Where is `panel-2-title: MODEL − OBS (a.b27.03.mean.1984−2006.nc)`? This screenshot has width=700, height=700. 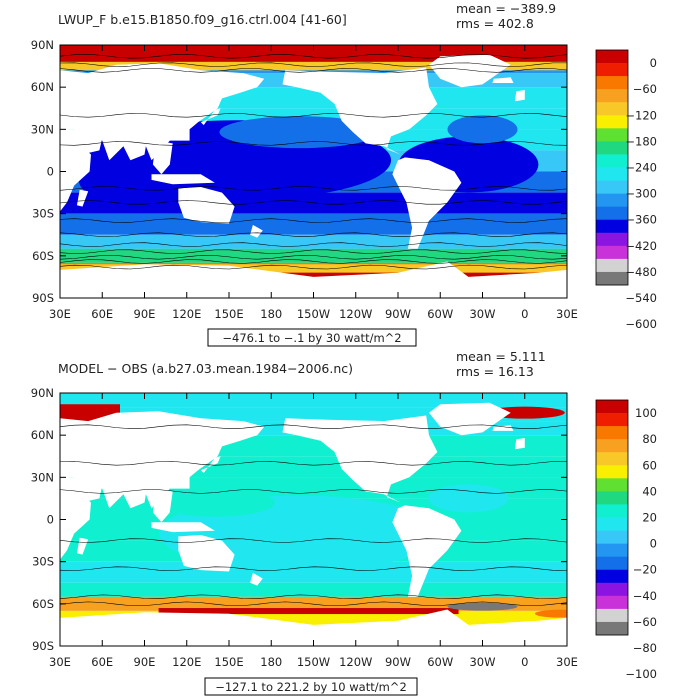
panel-2-title: MODEL − OBS (a.b27.03.mean.1984−2006.nc) is located at coordinates (205, 368).